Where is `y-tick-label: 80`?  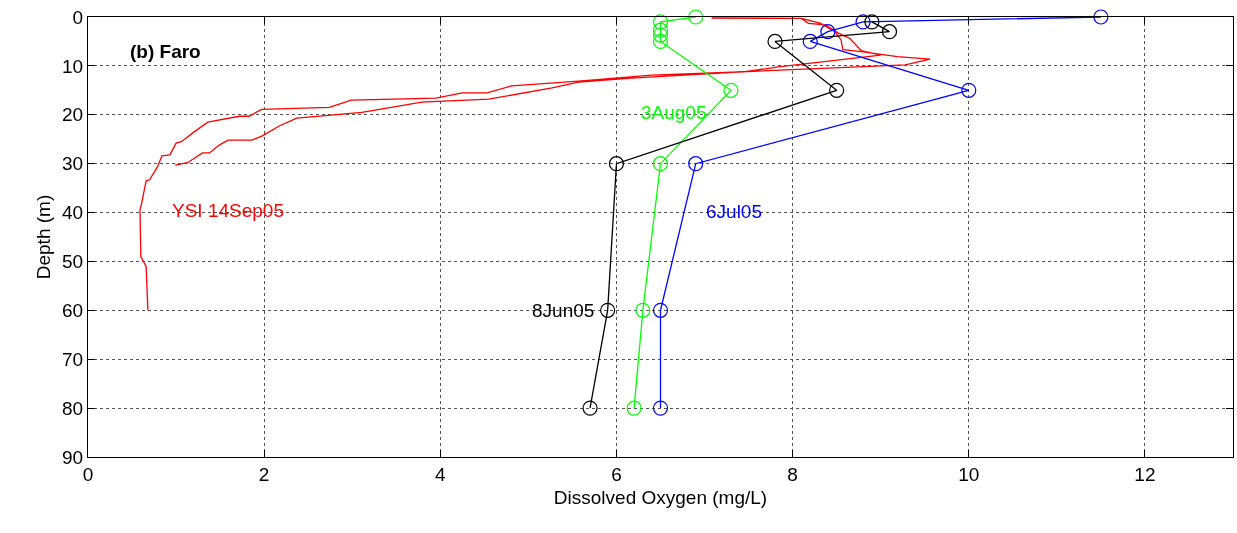
y-tick-label: 80 is located at coordinates (72, 408).